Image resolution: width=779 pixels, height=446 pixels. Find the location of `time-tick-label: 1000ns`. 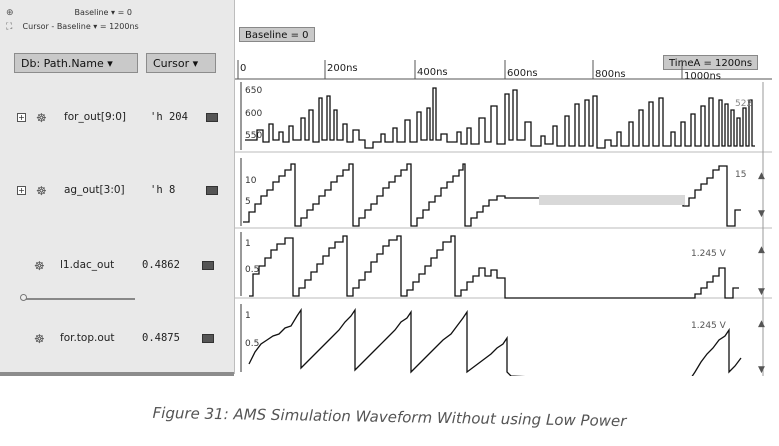

time-tick-label: 1000ns is located at coordinates (702, 76).